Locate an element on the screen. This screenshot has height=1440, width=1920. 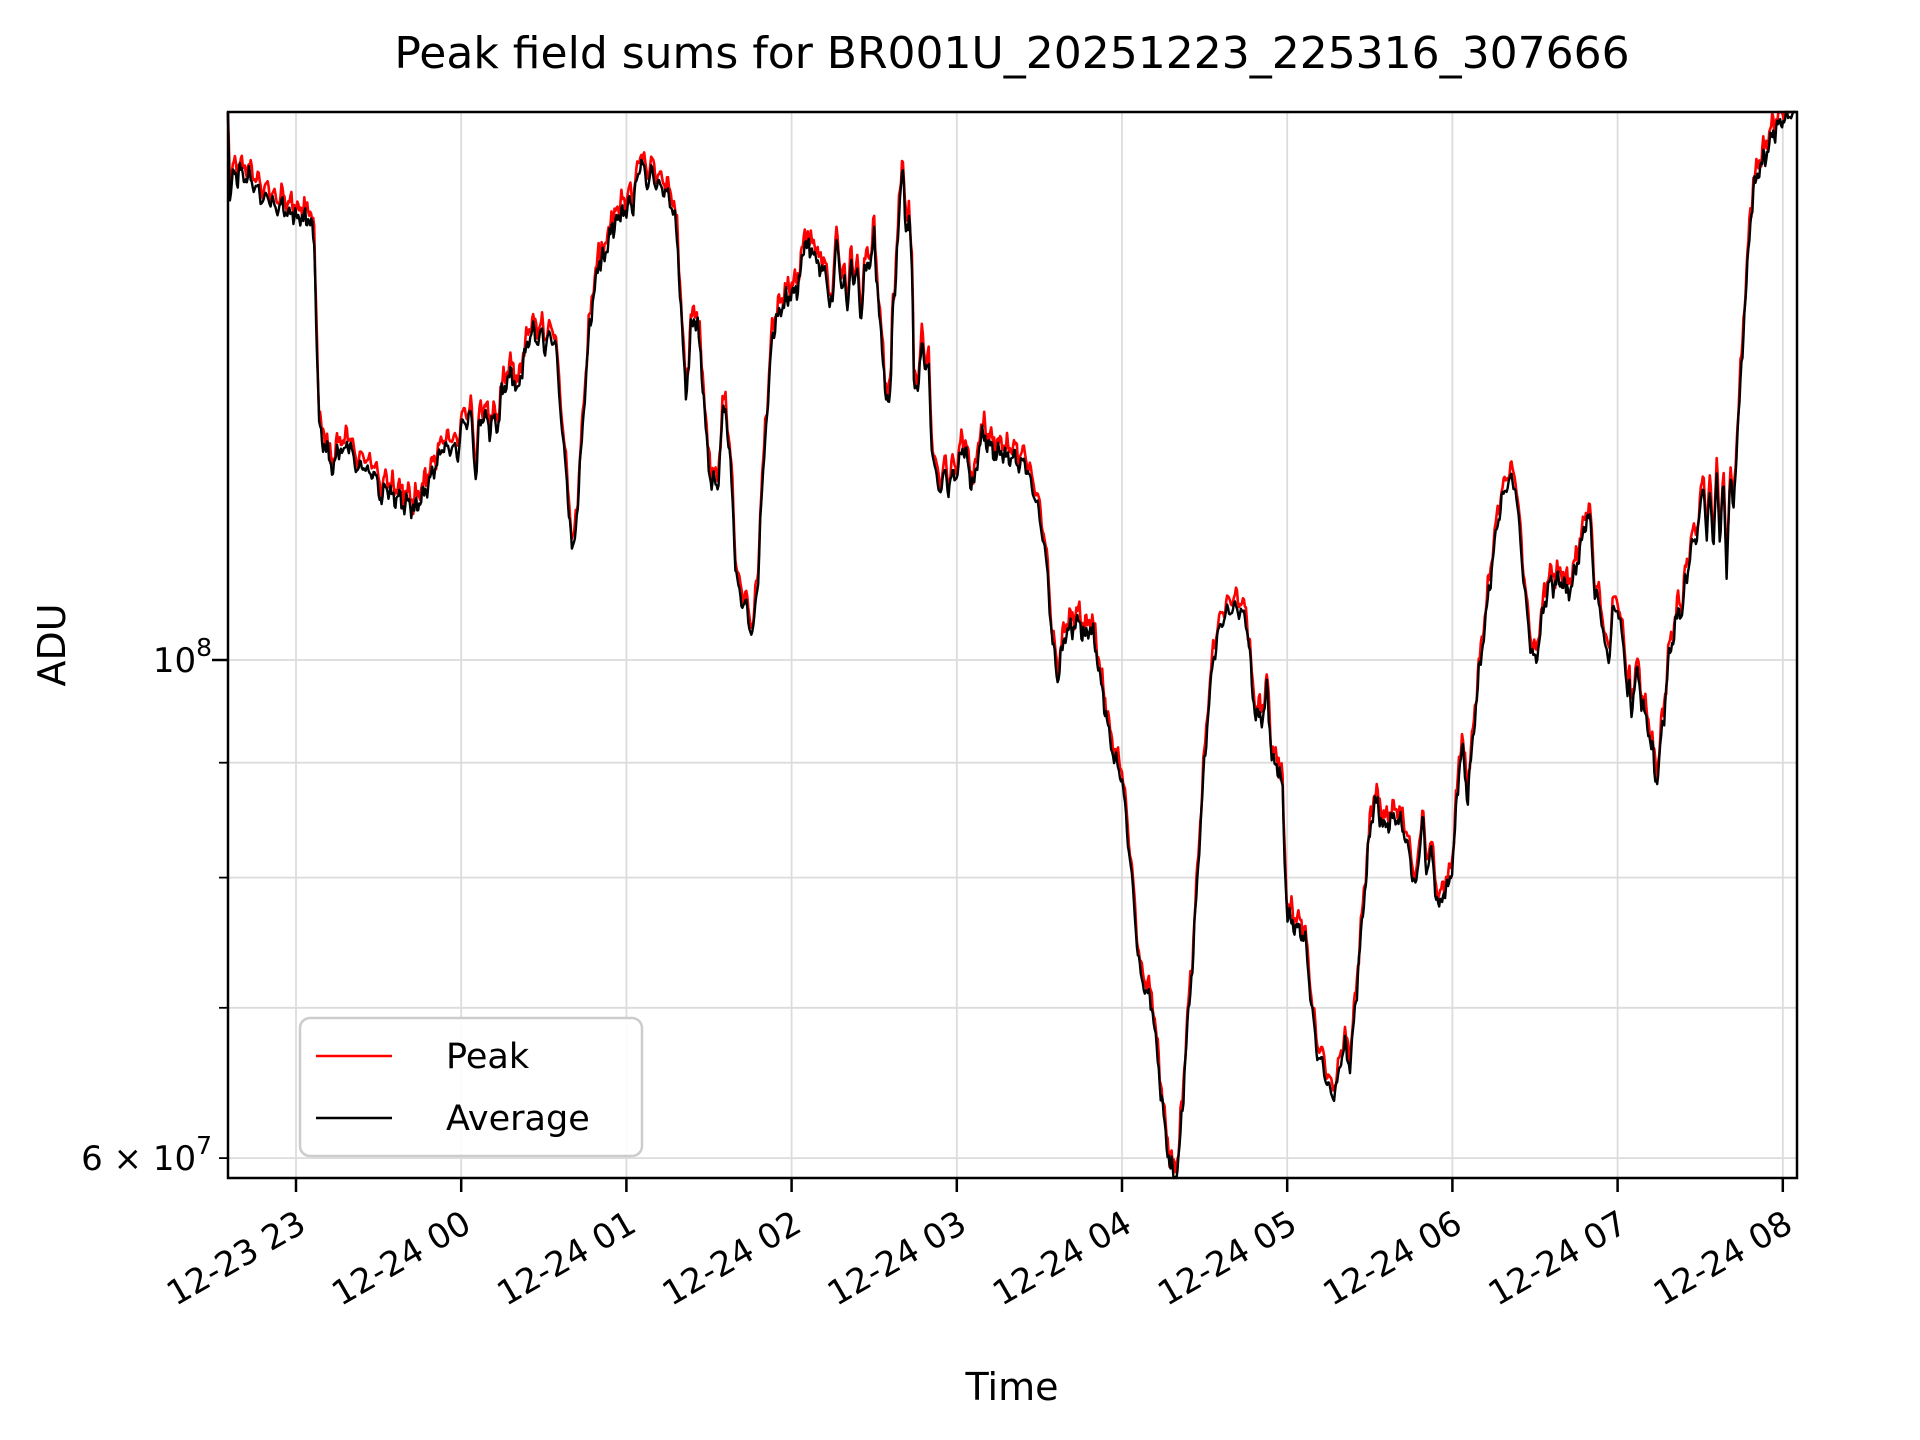
y-tick-label-1e8: 108 is located at coordinates (182, 657).